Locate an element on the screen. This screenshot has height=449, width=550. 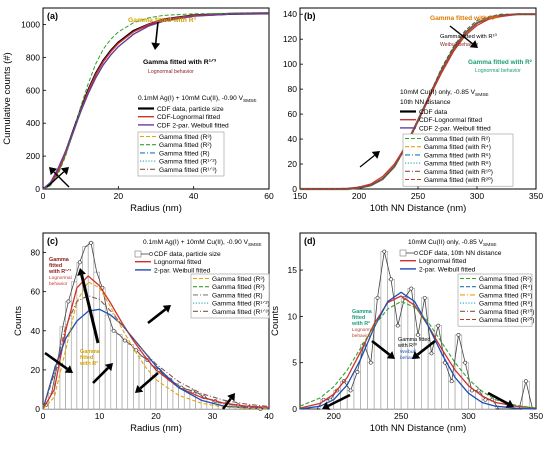
y-tick-label: 400 is located at coordinates (33, 123).